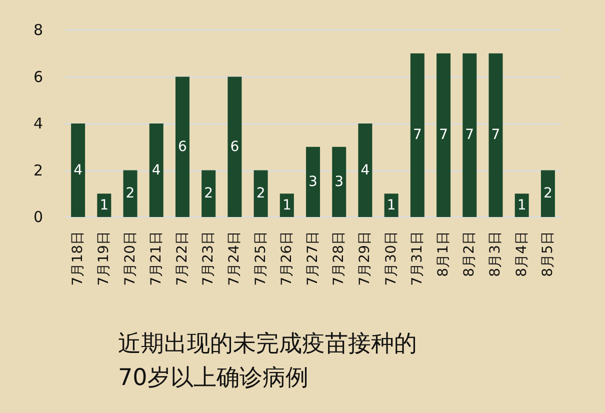 This screenshot has height=413, width=605. What do you see at coordinates (38, 30) in the screenshot?
I see `y-tick-label: 8` at bounding box center [38, 30].